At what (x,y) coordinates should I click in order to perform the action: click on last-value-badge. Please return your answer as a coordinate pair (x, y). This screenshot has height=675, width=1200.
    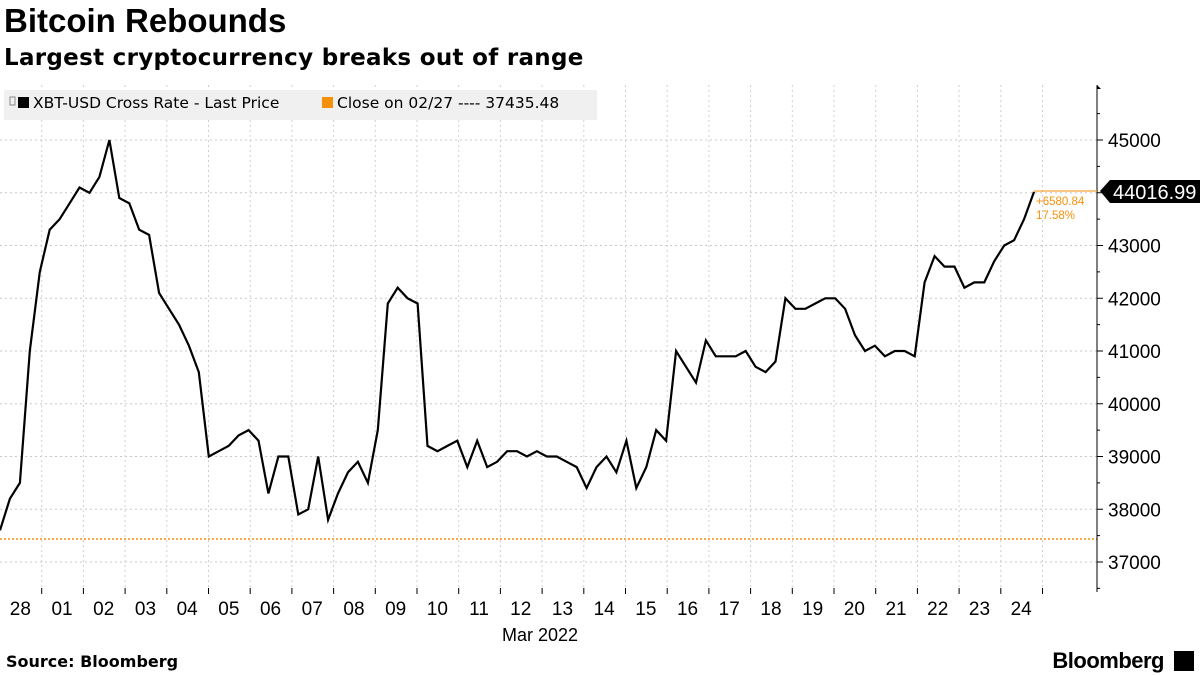
    Looking at the image, I should click on (1150, 191).